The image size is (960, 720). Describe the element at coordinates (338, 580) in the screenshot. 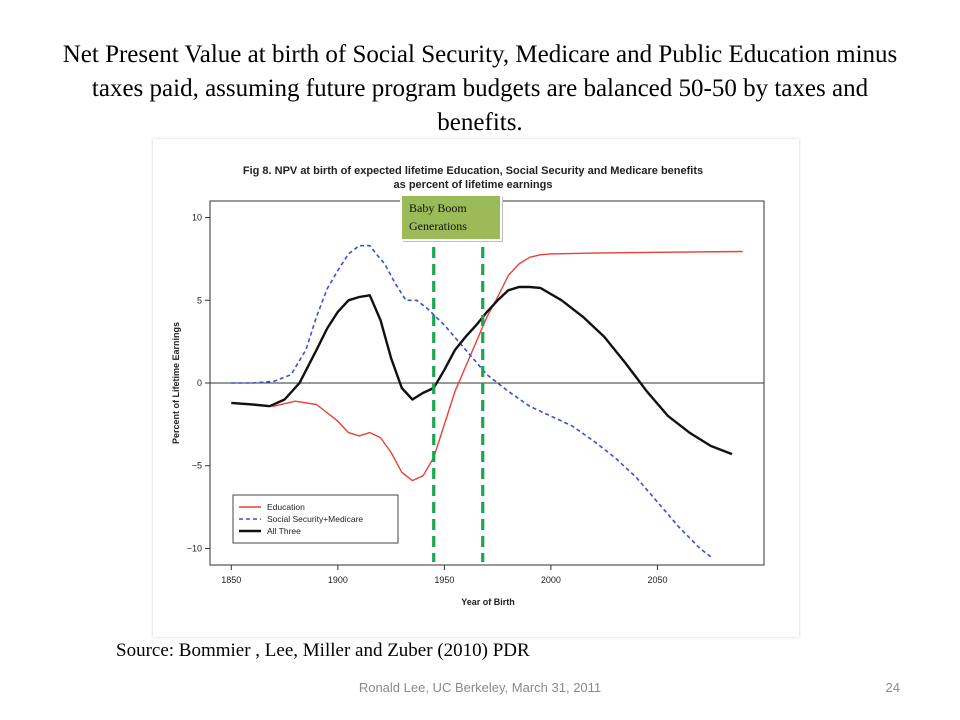

I see `x-tick-label: 1900` at that location.